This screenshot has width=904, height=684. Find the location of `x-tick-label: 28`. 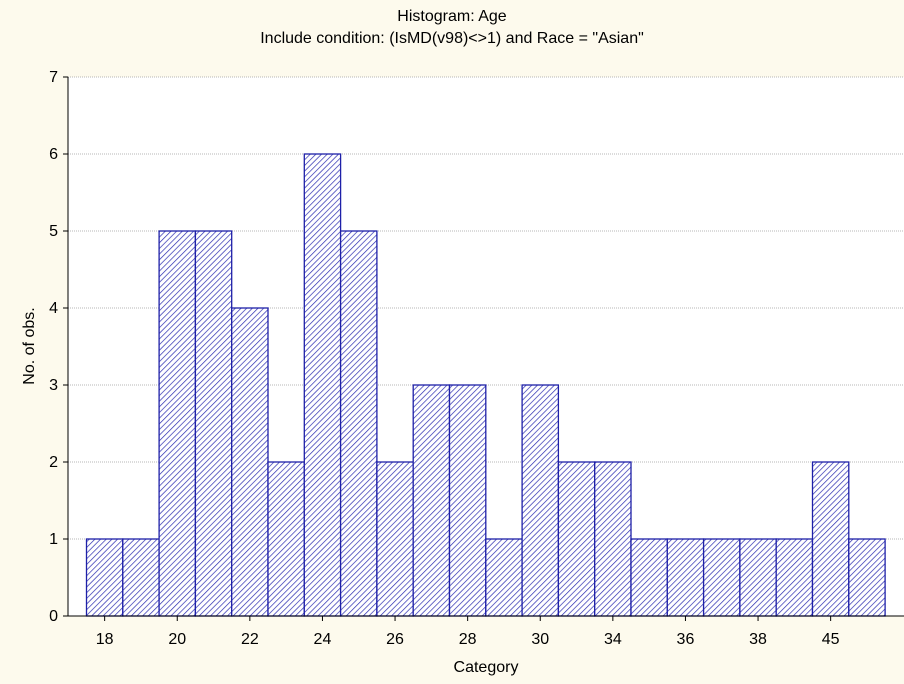

x-tick-label: 28 is located at coordinates (468, 639).